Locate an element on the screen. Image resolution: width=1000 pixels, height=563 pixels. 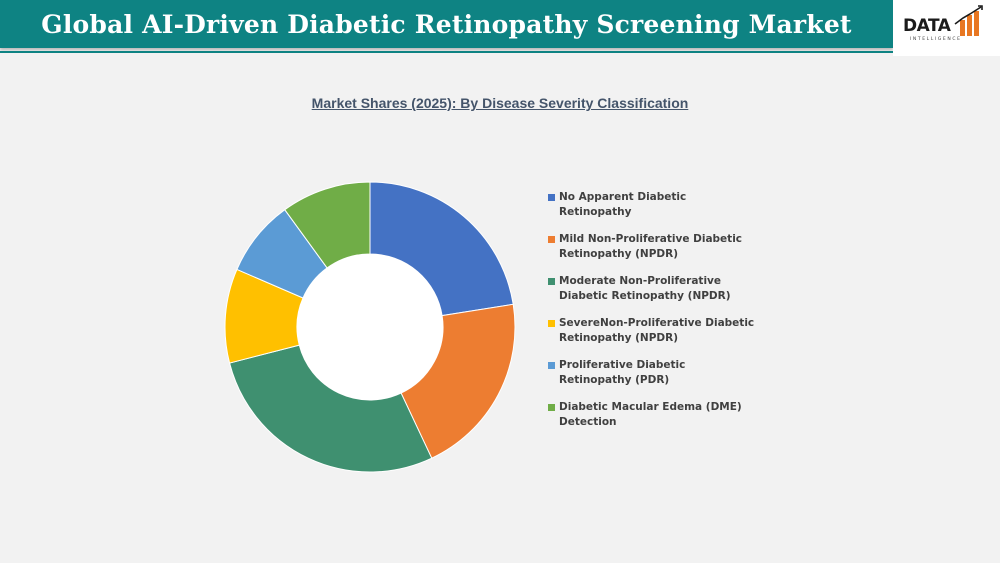
logo-subtext: INTELLIGENCE is located at coordinates (936, 39).